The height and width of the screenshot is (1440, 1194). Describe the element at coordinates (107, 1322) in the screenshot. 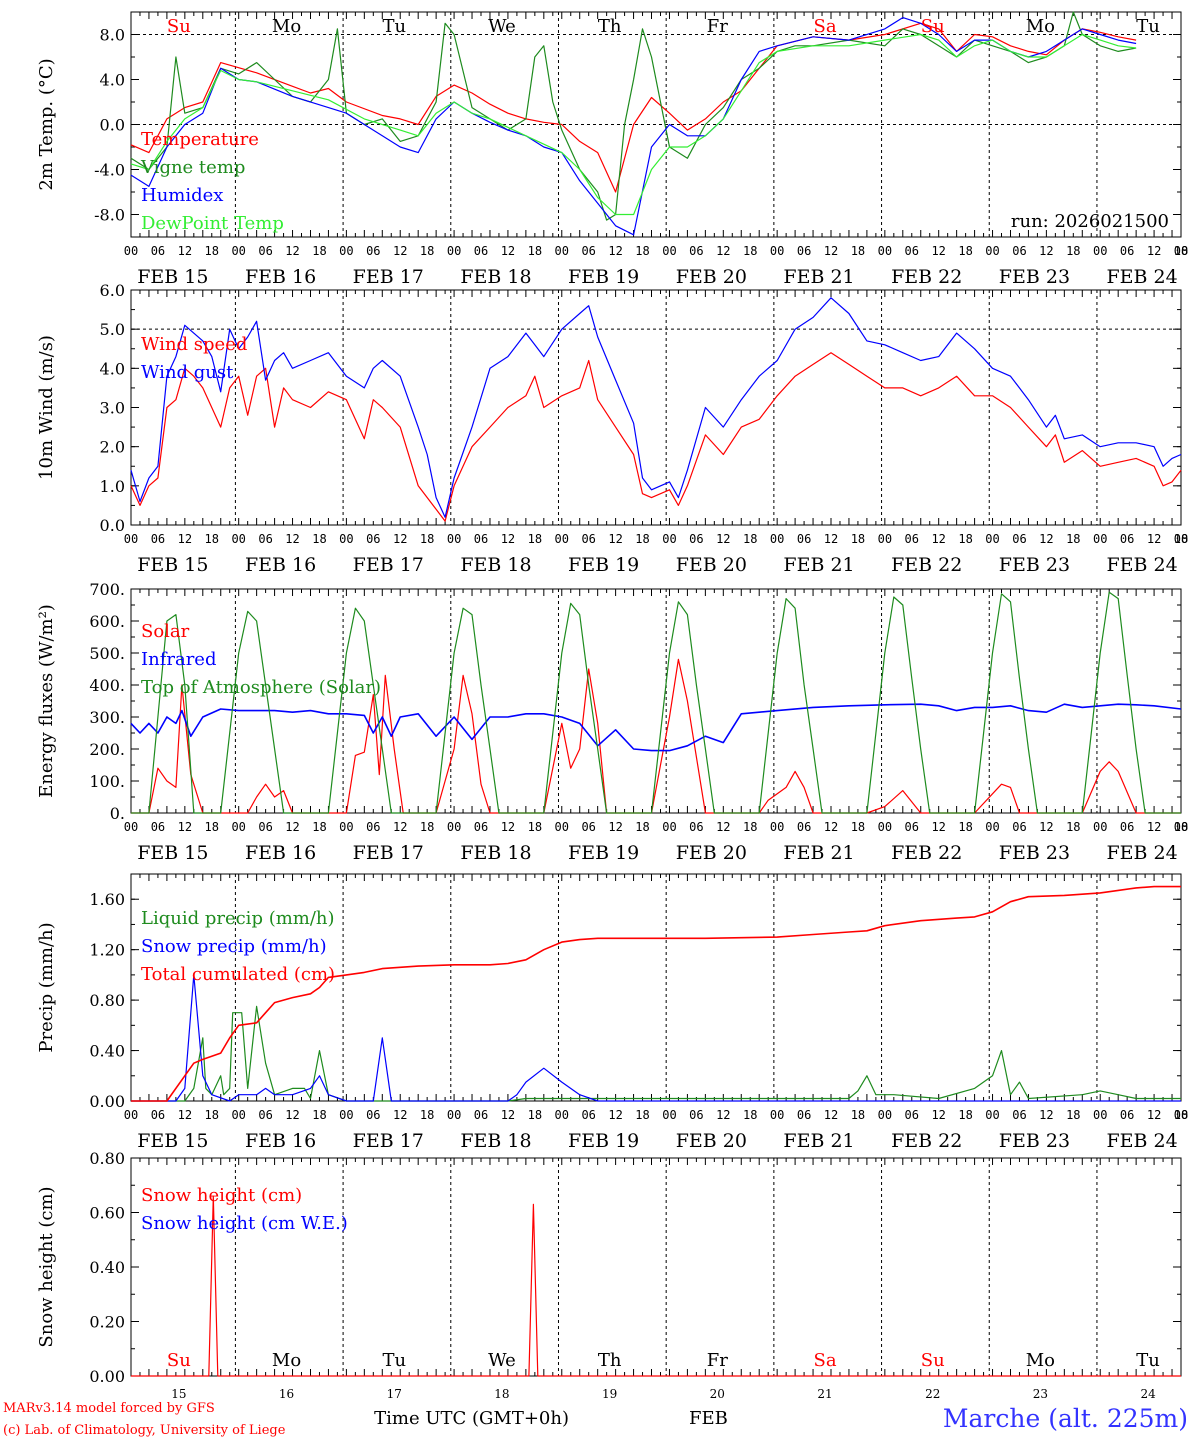

I see `y-tick-label: 0.20` at that location.